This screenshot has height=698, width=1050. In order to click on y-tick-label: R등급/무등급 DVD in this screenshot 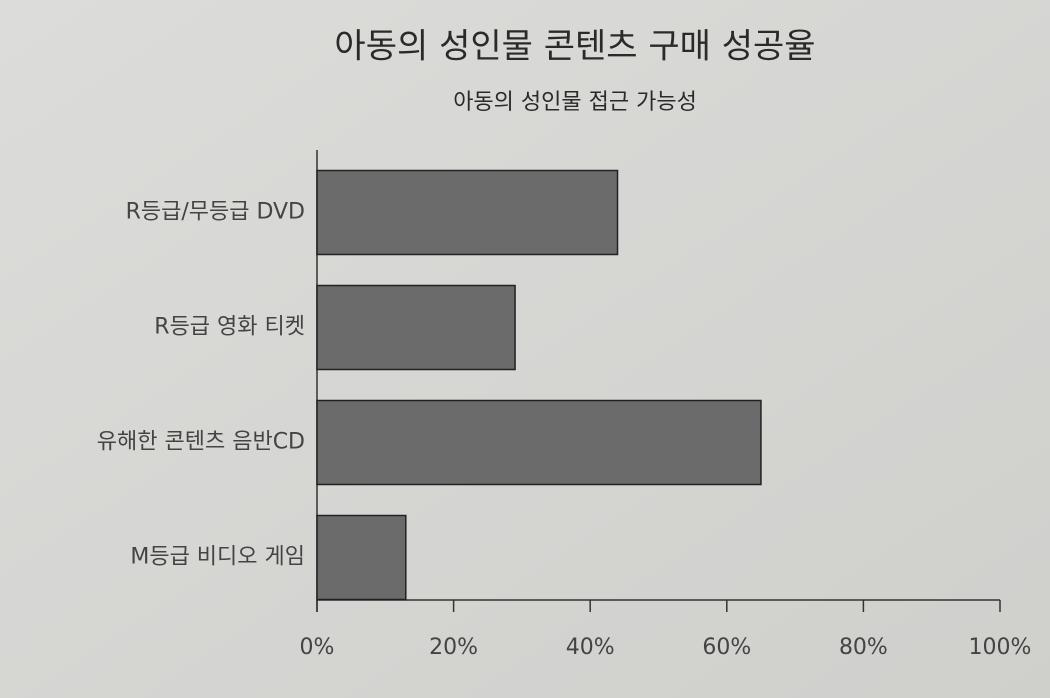, I will do `click(215, 212)`.